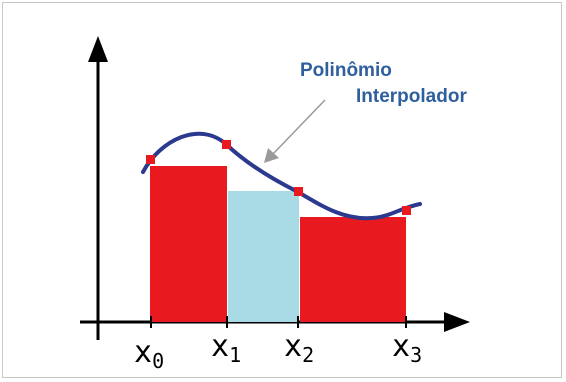  What do you see at coordinates (411, 96) in the screenshot?
I see `annotation-line-2: Interpolador` at bounding box center [411, 96].